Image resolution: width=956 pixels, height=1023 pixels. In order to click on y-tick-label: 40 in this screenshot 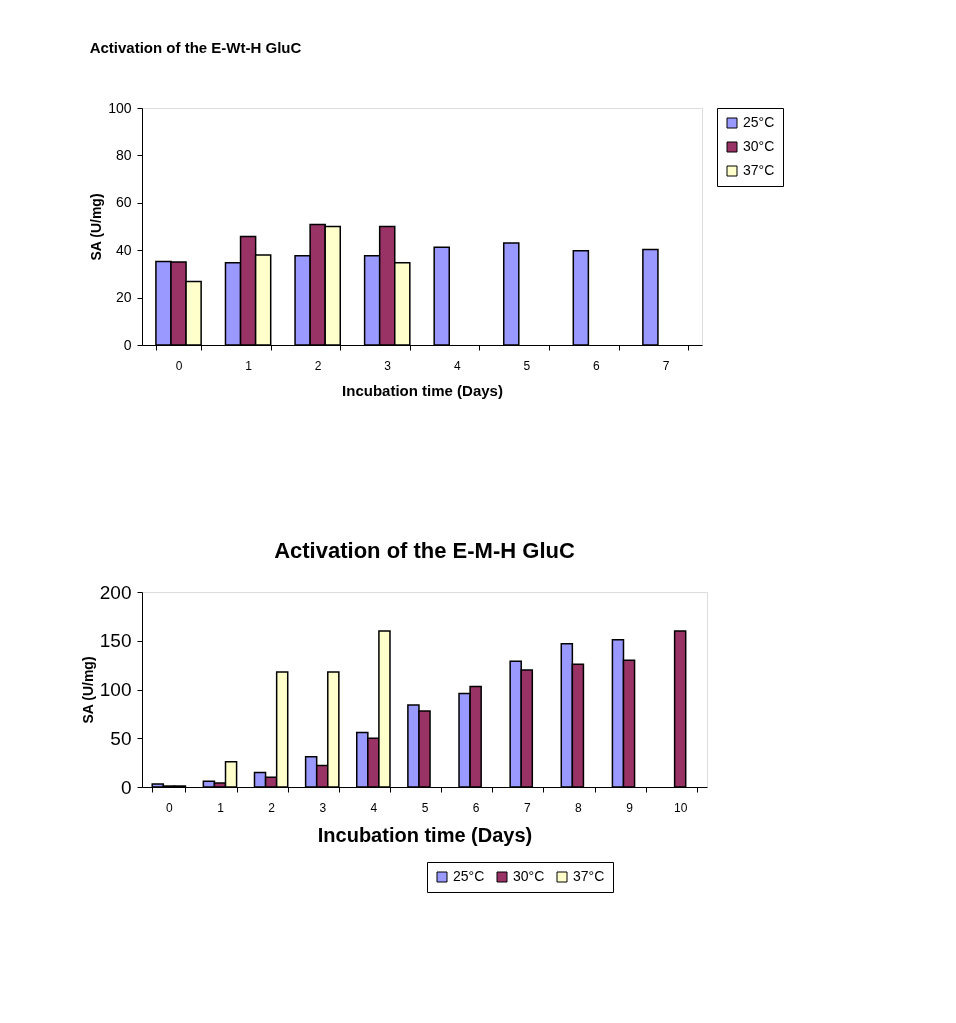, I will do `click(123, 249)`.